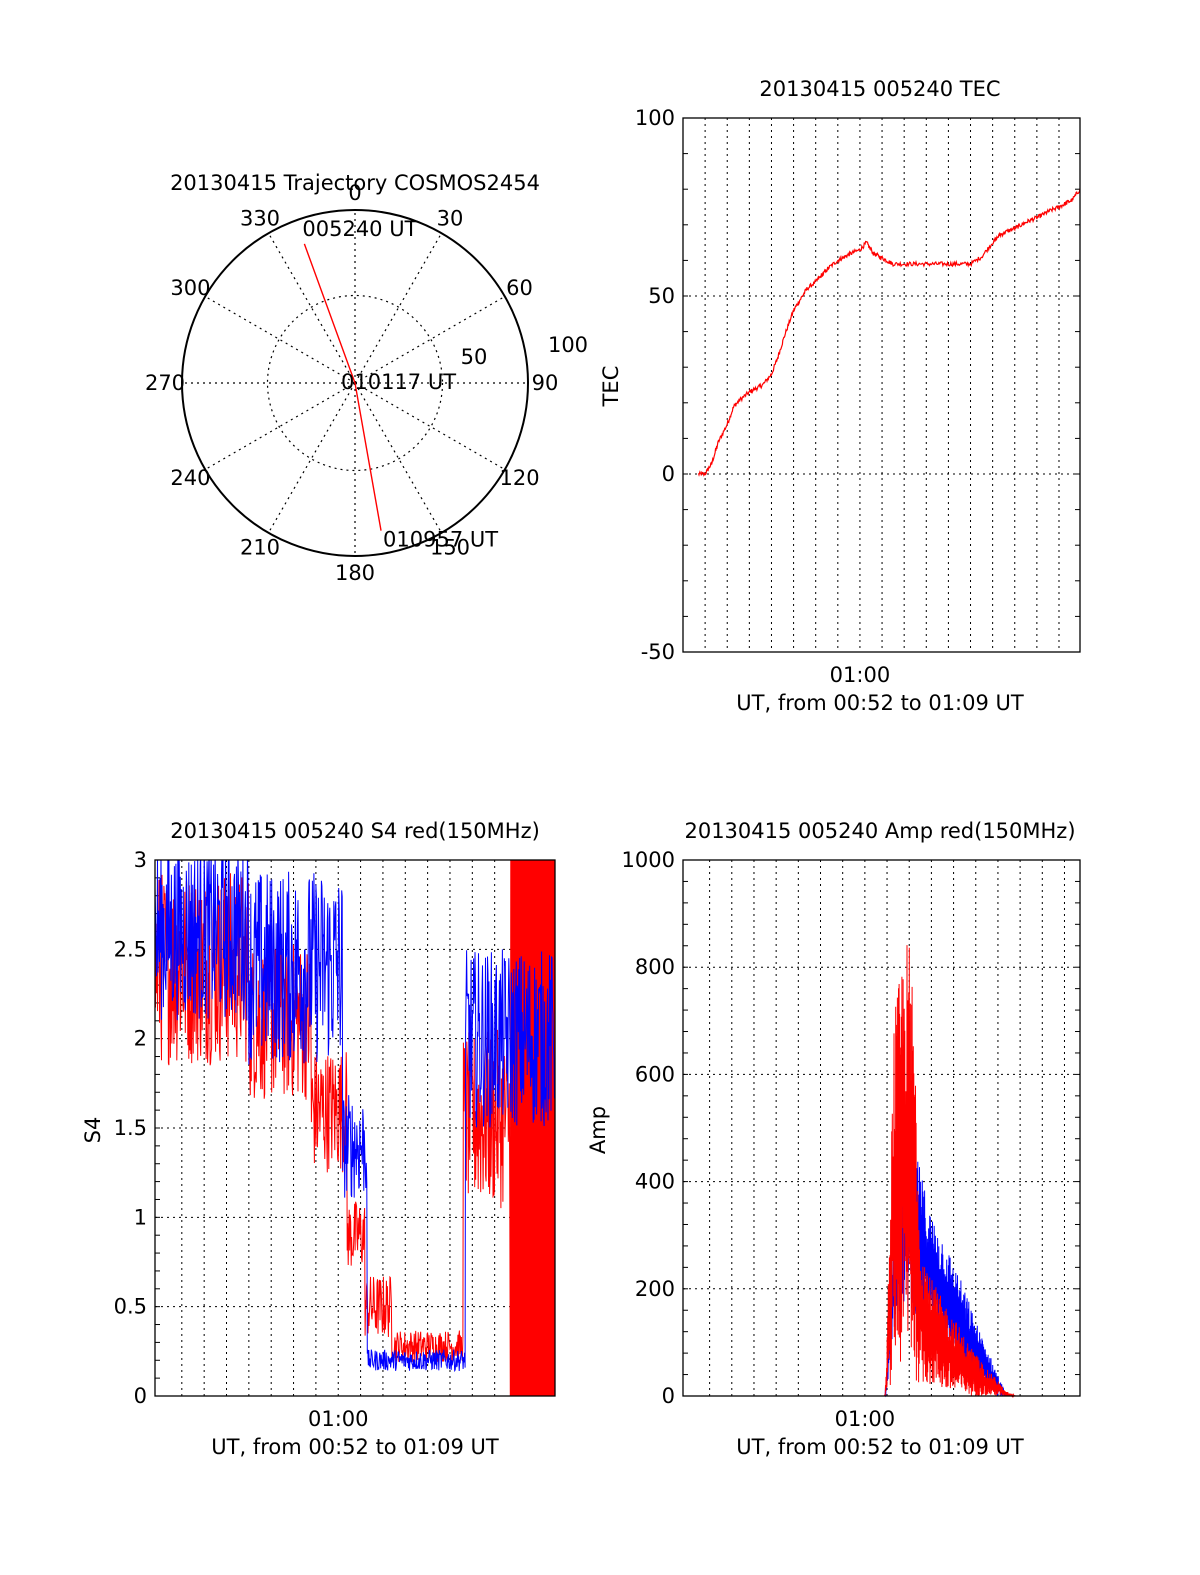 The image size is (1200, 1575). What do you see at coordinates (668, 474) in the screenshot?
I see `tec-ytick-label: 0` at bounding box center [668, 474].